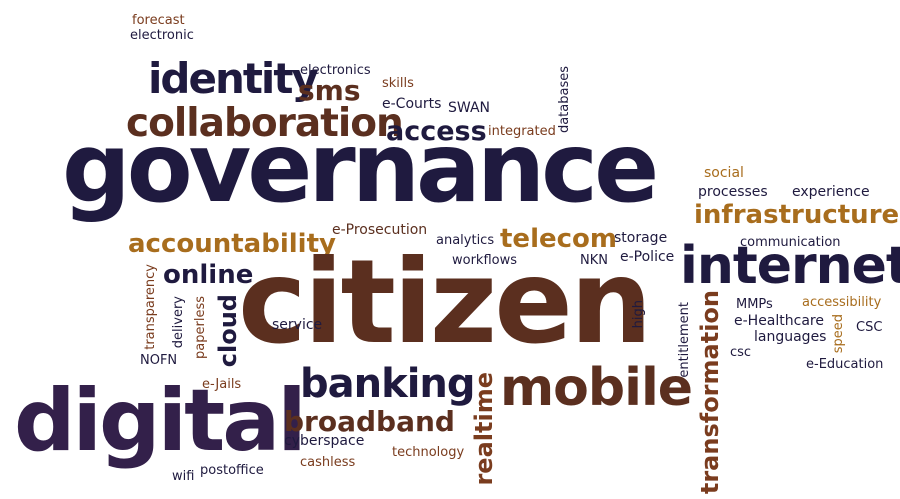 This screenshot has width=900, height=499. I want to click on word-analytics: analytics, so click(465, 240).